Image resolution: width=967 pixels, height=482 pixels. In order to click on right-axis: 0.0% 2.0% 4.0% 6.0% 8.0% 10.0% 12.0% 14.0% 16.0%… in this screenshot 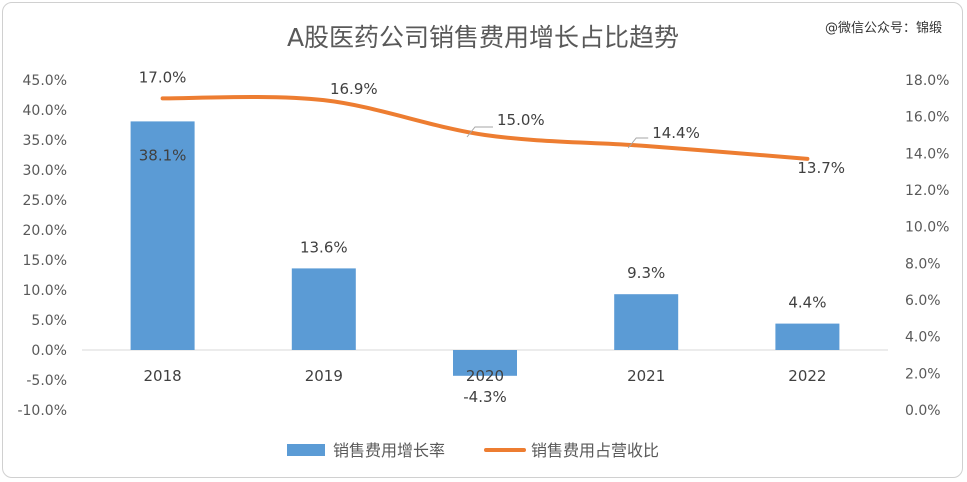, I will do `click(927, 246)`.